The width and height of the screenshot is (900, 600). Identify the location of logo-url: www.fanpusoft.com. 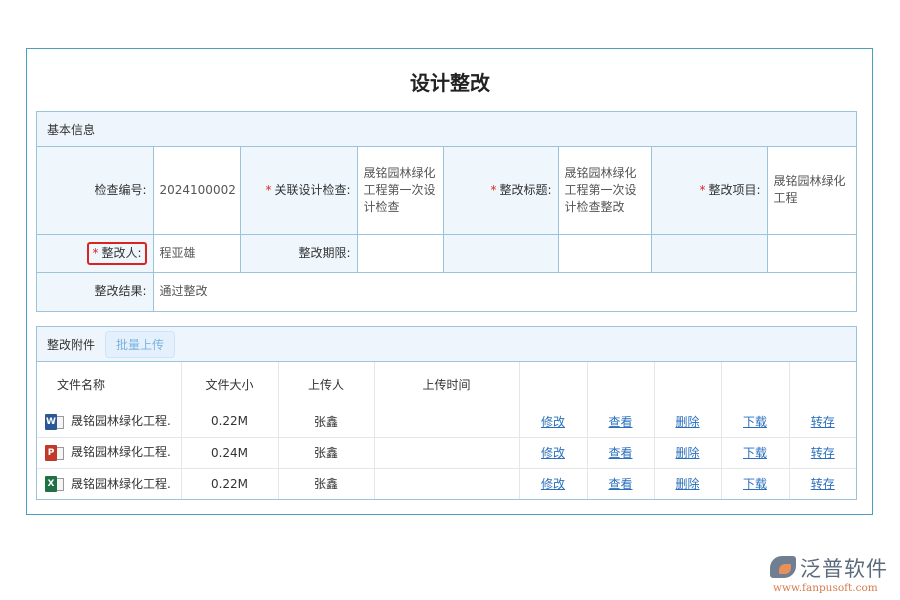
(825, 588).